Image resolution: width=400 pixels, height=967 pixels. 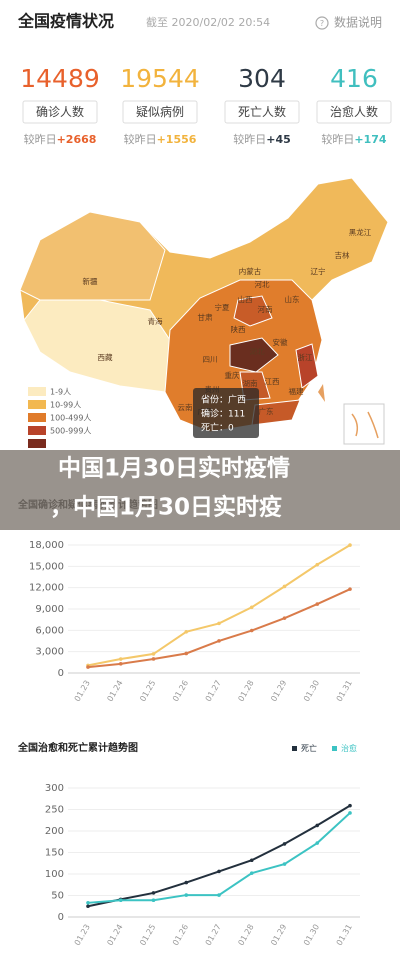 I want to click on help-icon-mark: ?, so click(x=322, y=23).